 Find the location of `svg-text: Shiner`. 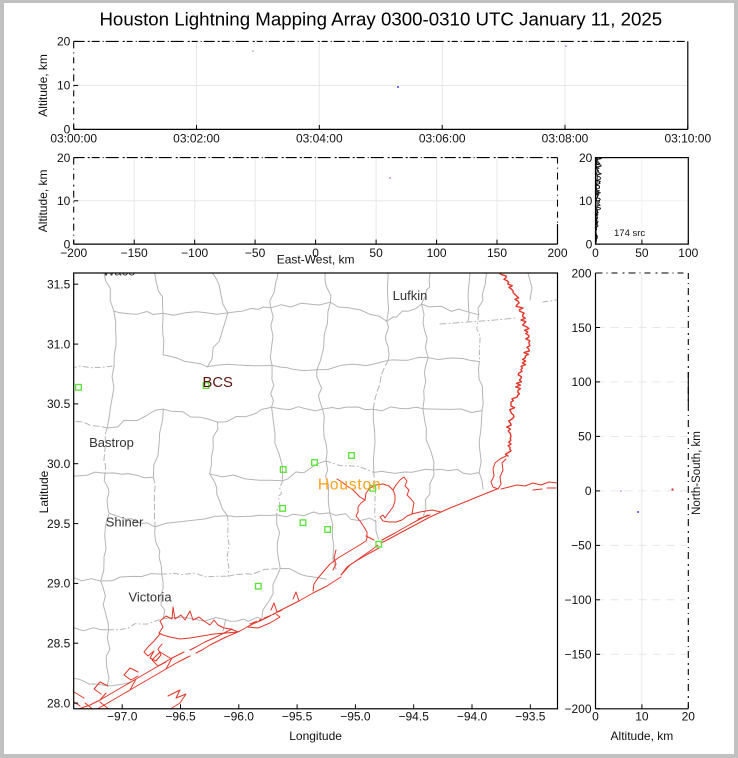

svg-text: Shiner is located at coordinates (125, 522).